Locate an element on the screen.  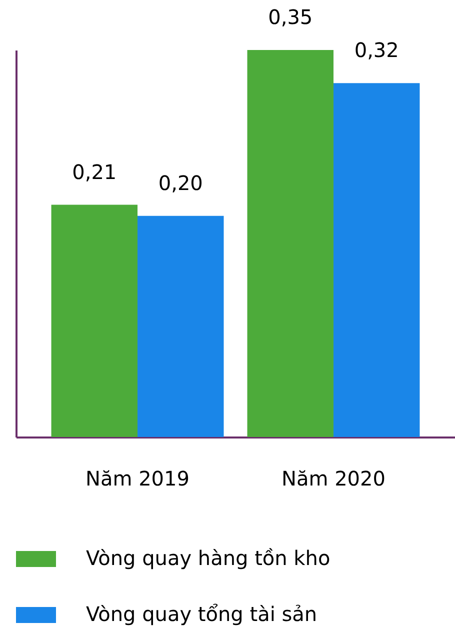
data-label: 0,21 is located at coordinates (94, 172).